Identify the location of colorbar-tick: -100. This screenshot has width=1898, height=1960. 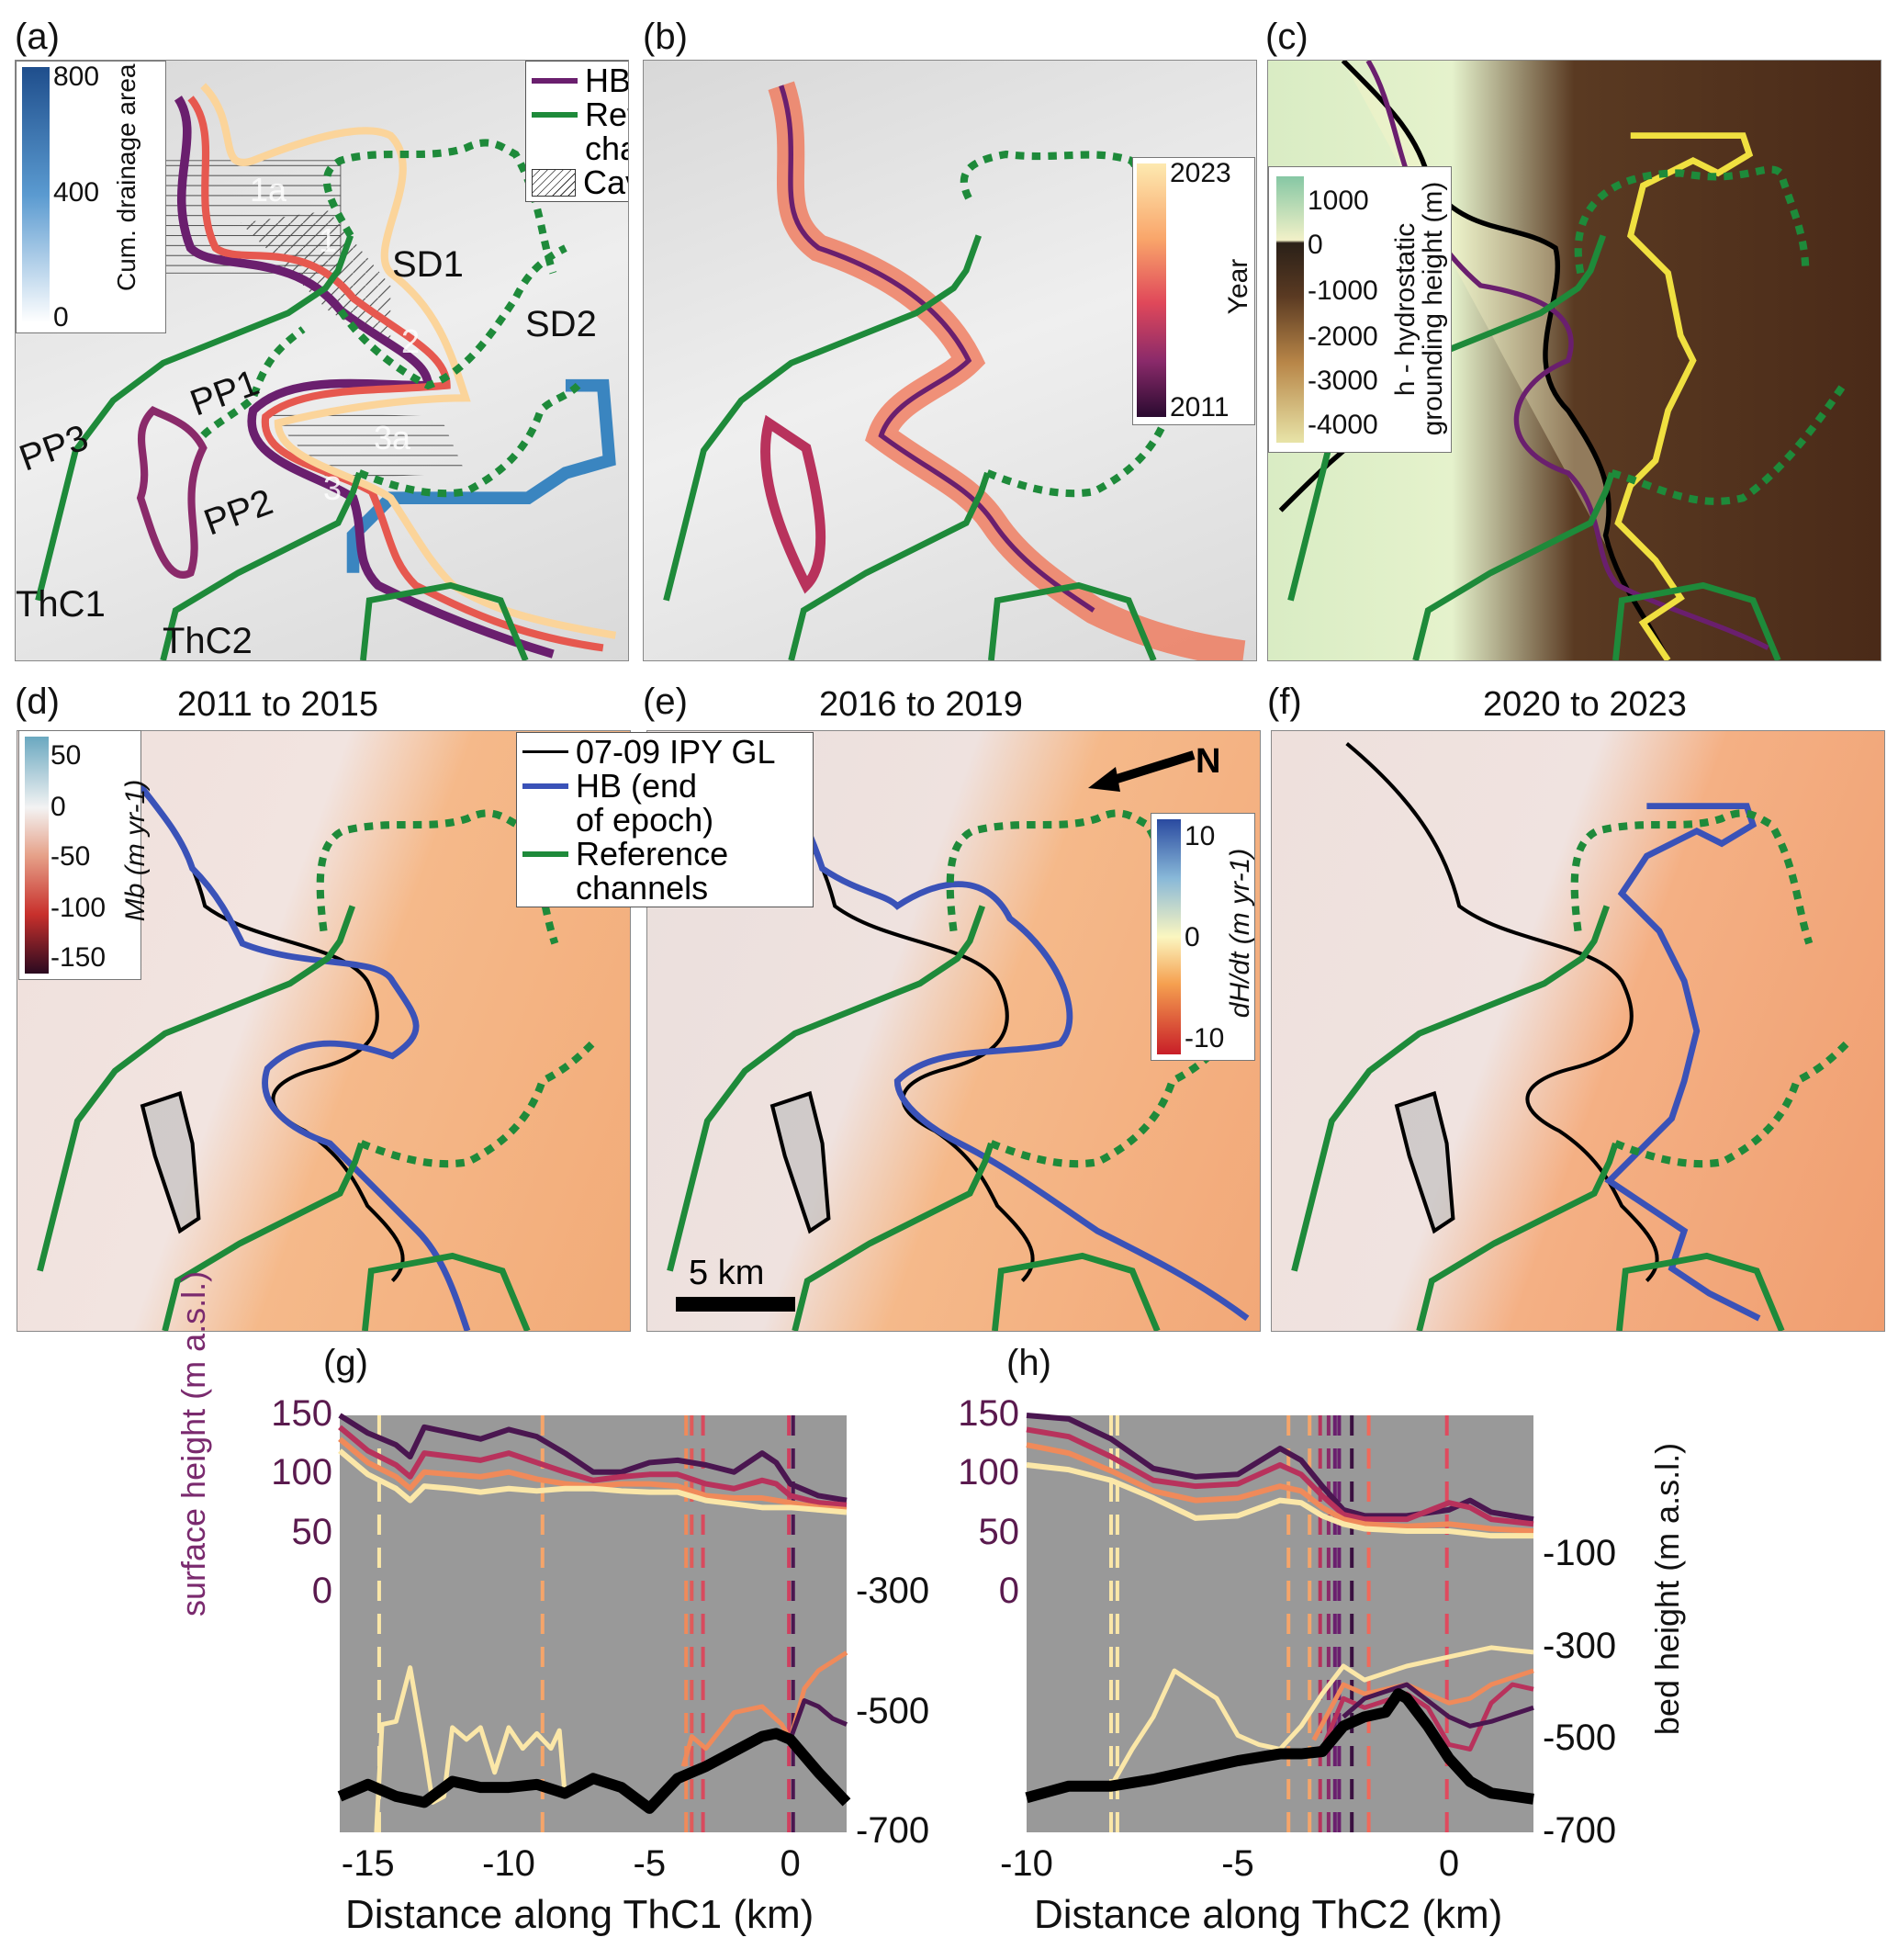
(79, 908).